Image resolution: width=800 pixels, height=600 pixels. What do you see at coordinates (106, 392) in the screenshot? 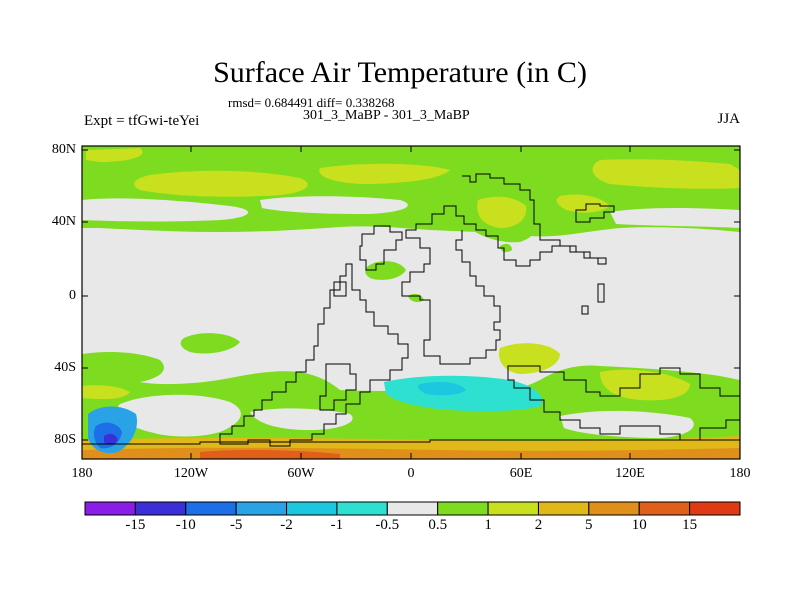
I see `south-yellow-patch-c` at bounding box center [106, 392].